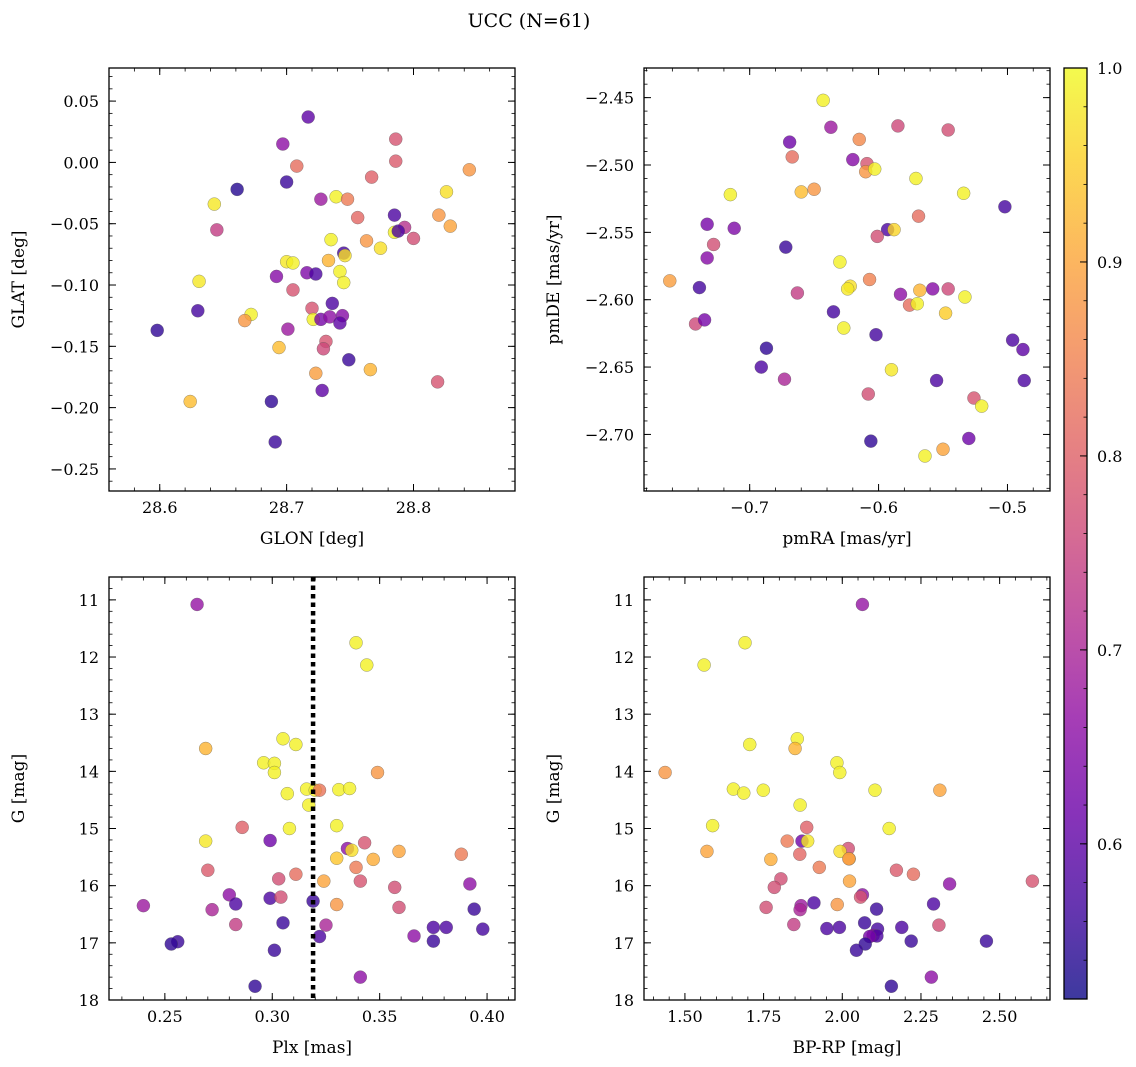 The width and height of the screenshot is (1136, 1067). I want to click on x-tick-label: 2.00, so click(842, 1016).